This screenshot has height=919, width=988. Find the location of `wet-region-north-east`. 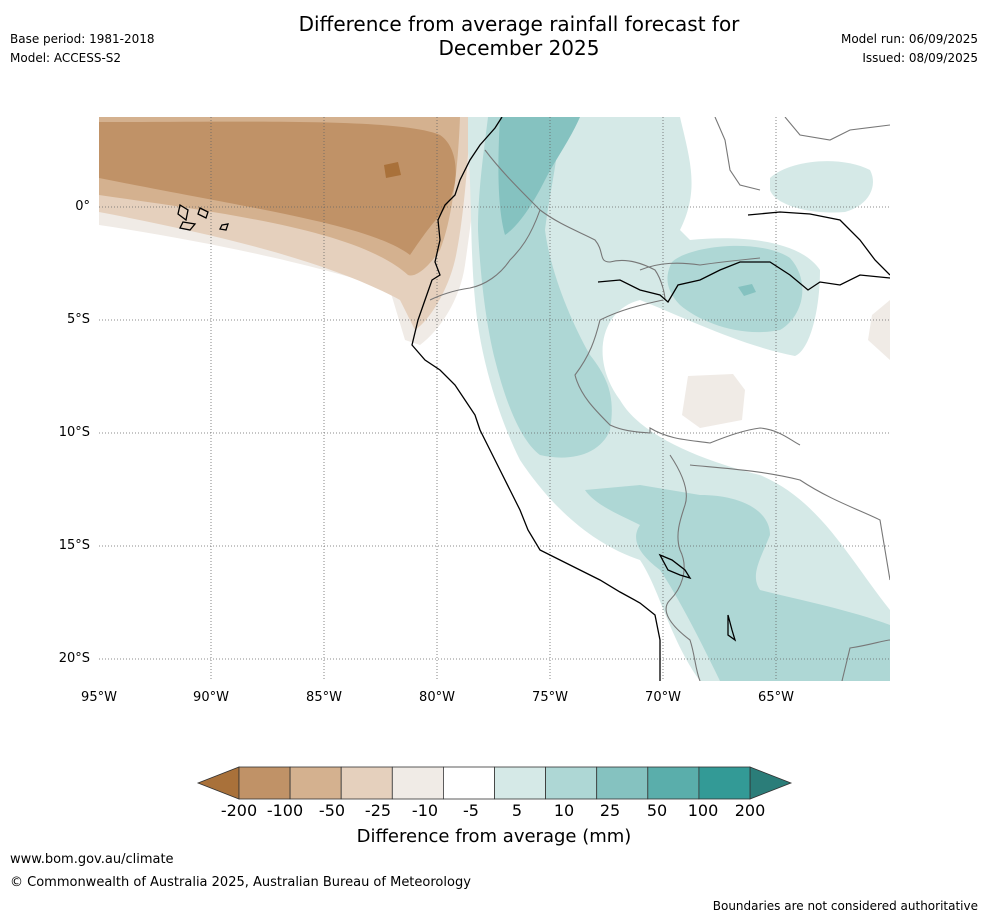

wet-region-north-east is located at coordinates (821, 187).